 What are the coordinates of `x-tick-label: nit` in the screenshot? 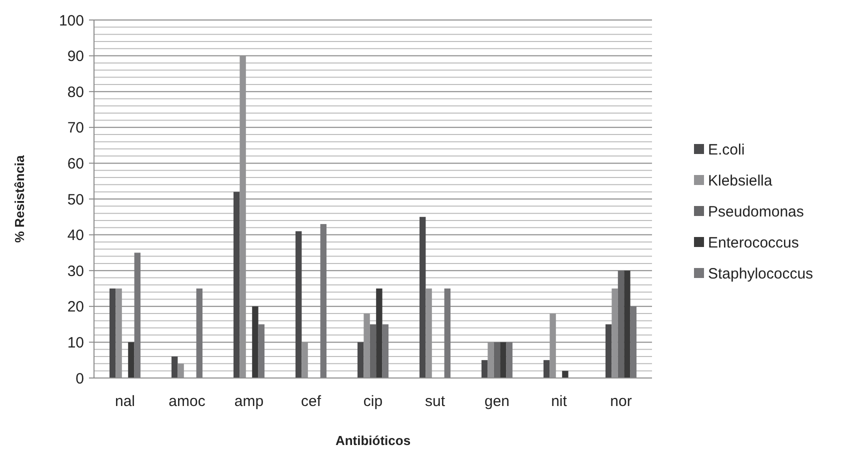 It's located at (559, 401).